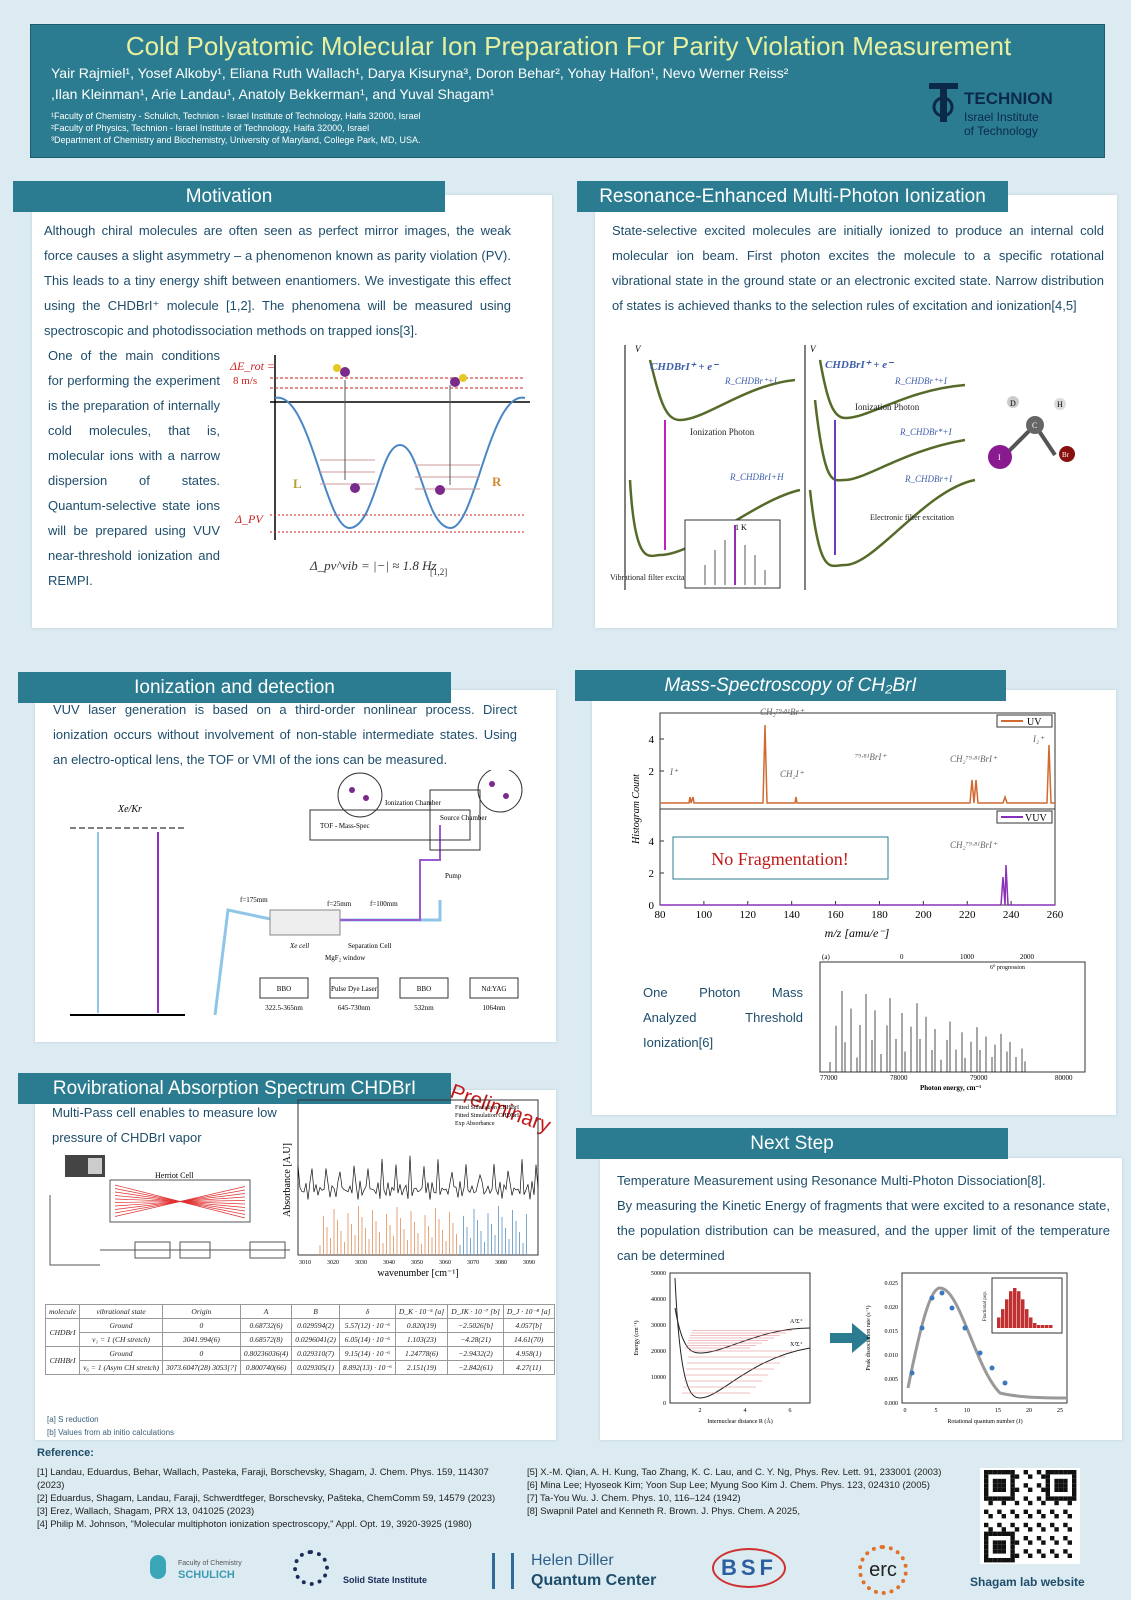 The width and height of the screenshot is (1131, 1600). What do you see at coordinates (790, 1411) in the screenshot?
I see `tick-label: 6` at bounding box center [790, 1411].